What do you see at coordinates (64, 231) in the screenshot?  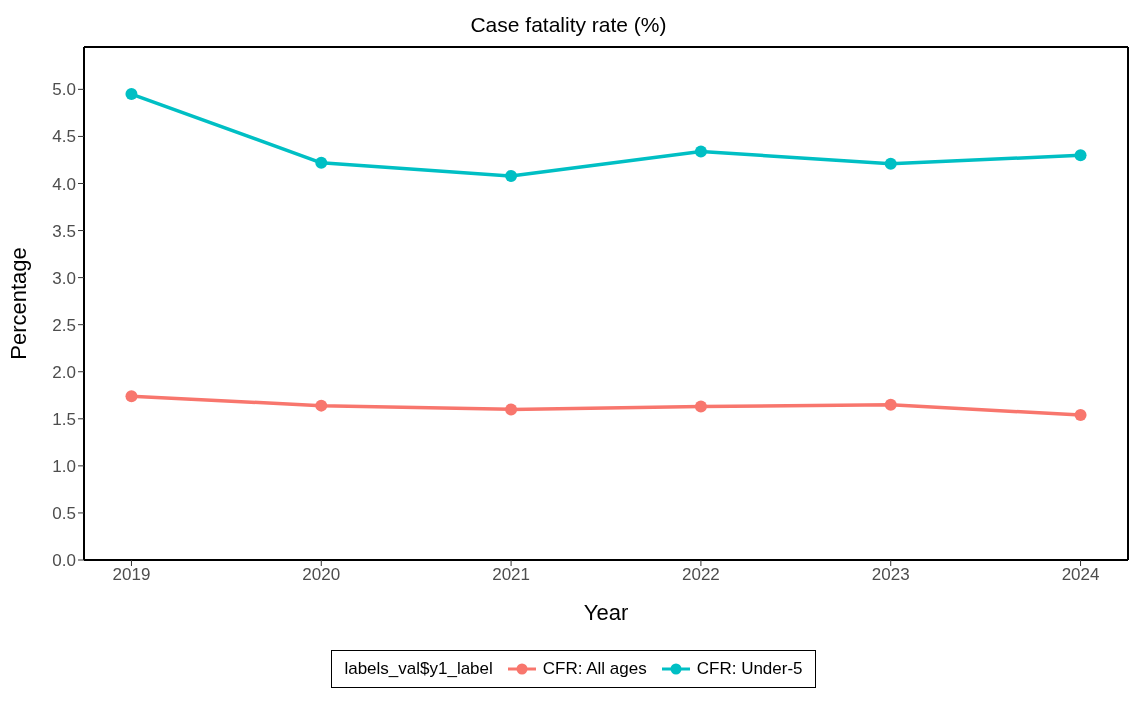 I see `y-tick-label: 3.5` at bounding box center [64, 231].